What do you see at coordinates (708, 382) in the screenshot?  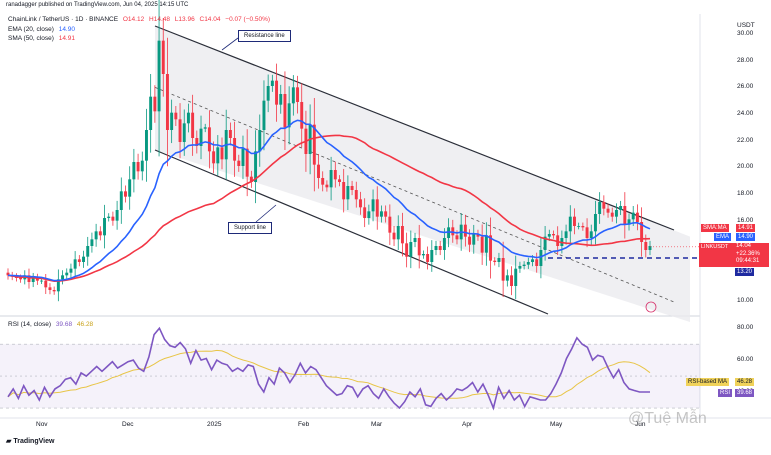 I see `rsi-ma-badge: RSI-based MA` at bounding box center [708, 382].